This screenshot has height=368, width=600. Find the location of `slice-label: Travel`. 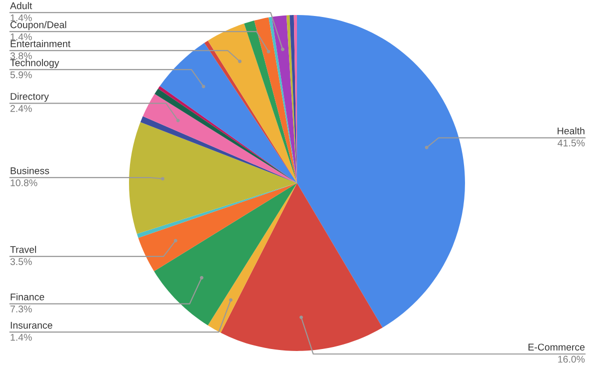

slice-label: Travel is located at coordinates (23, 250).